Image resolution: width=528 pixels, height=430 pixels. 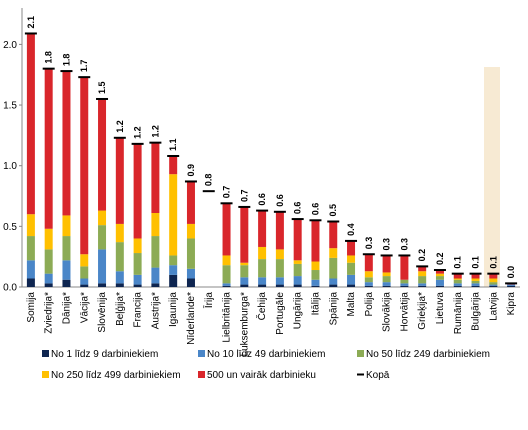 What do you see at coordinates (333, 309) in the screenshot?
I see `x-tick-label: Spānija` at bounding box center [333, 309].